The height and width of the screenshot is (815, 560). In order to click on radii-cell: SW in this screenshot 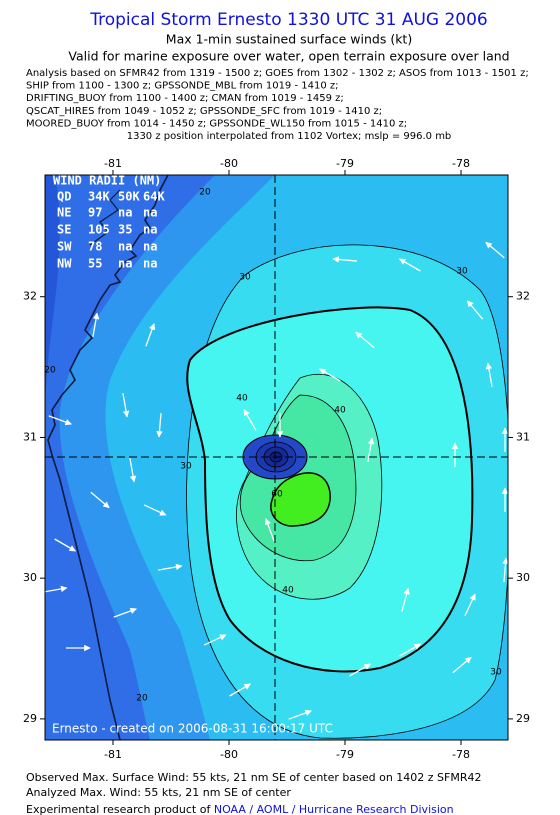, I will do `click(64, 247)`.